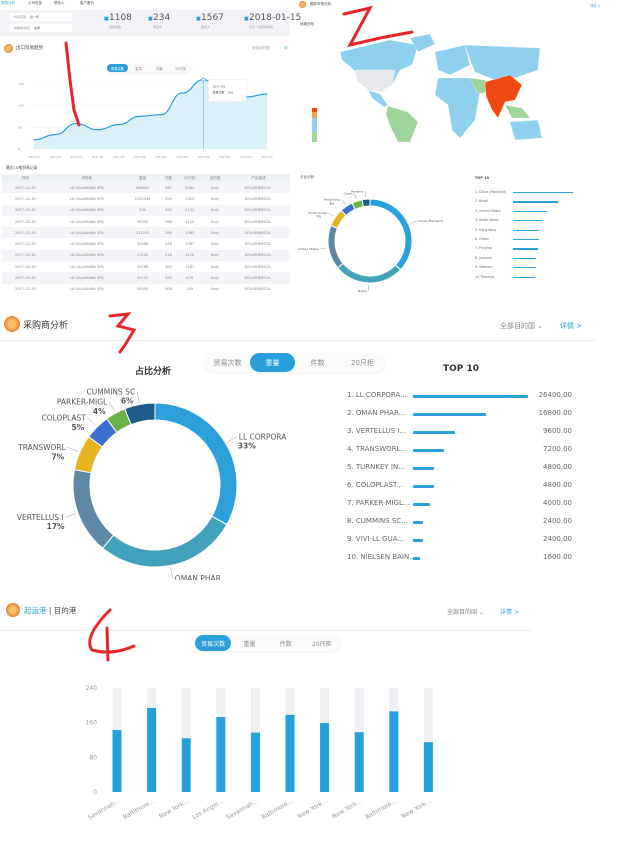 The height and width of the screenshot is (844, 626). Describe the element at coordinates (517, 111) in the screenshot. I see `map-southeast-asia` at that location.